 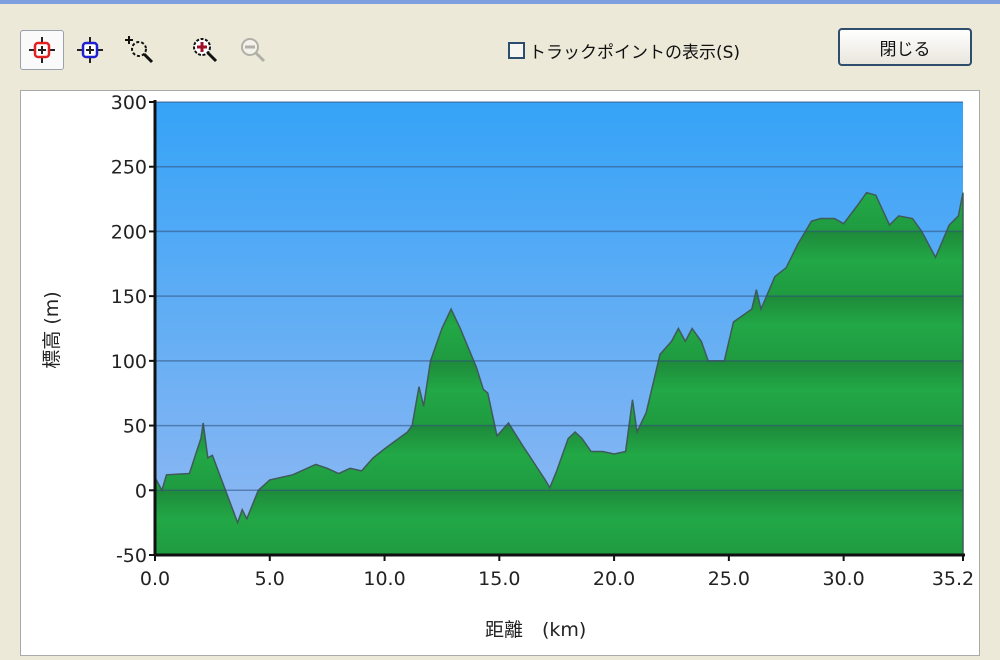 I want to click on crosshair-blue-icon, so click(x=90, y=50).